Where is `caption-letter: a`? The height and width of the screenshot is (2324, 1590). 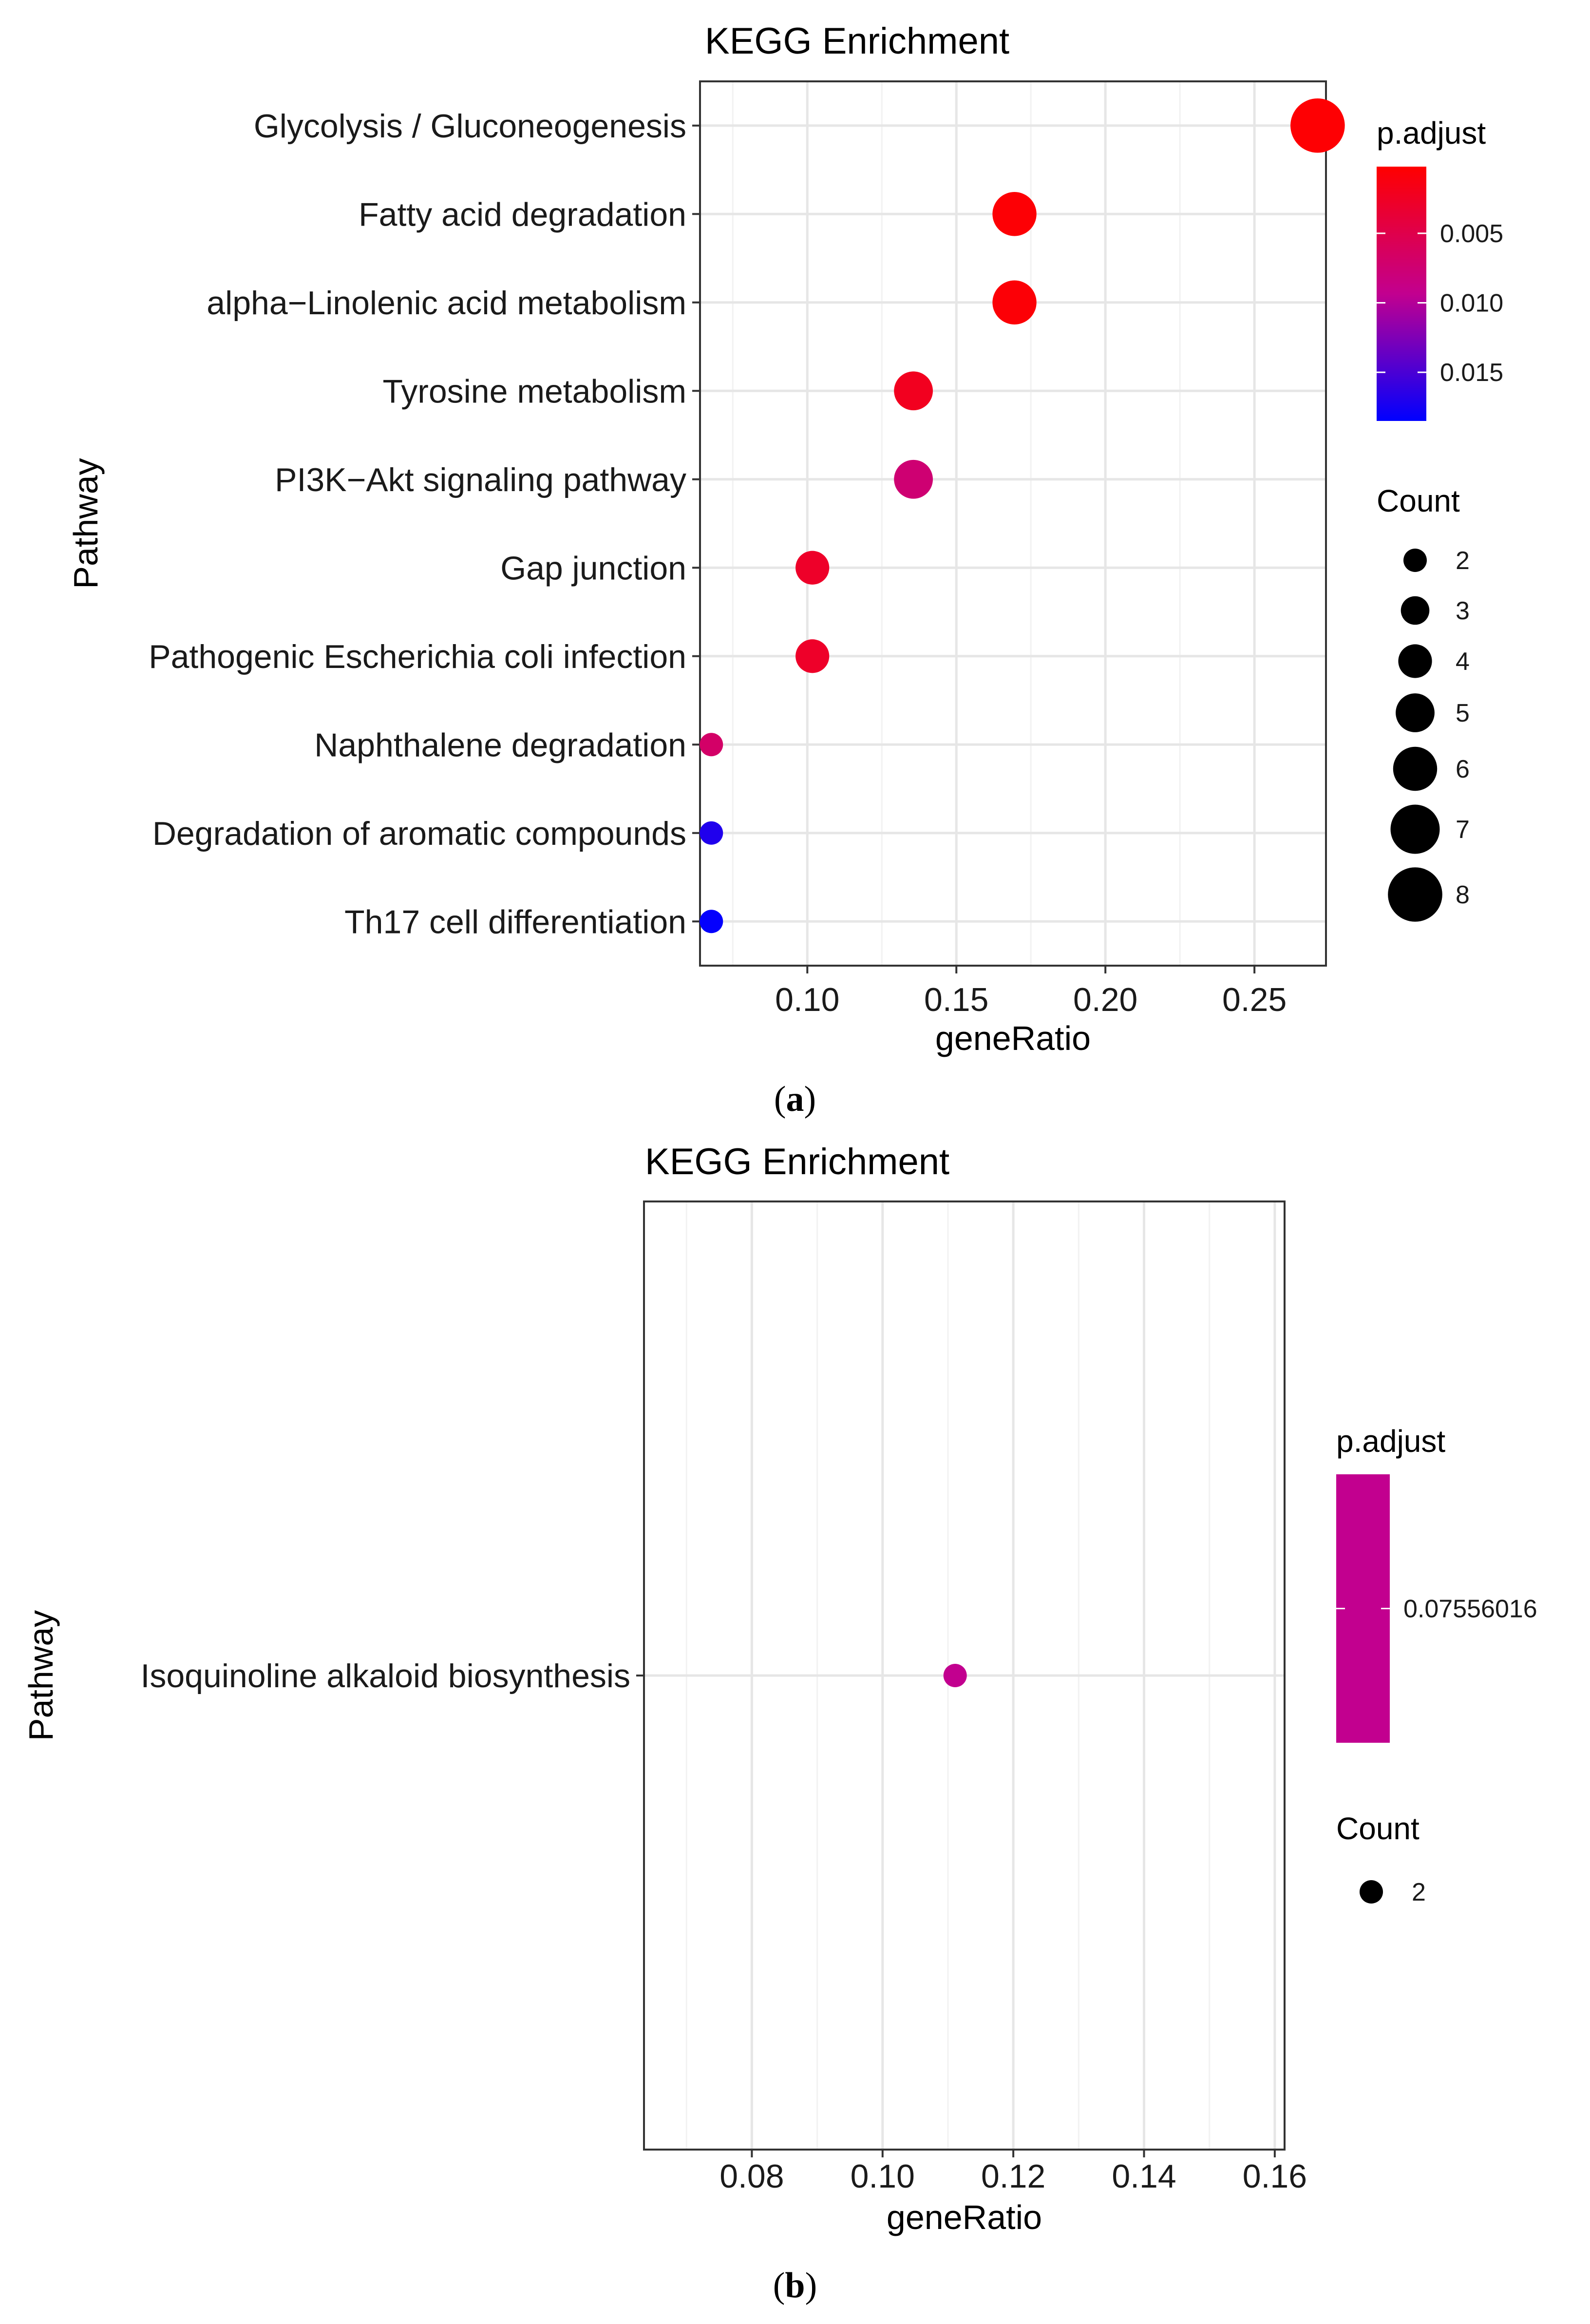 caption-letter: a is located at coordinates (795, 1099).